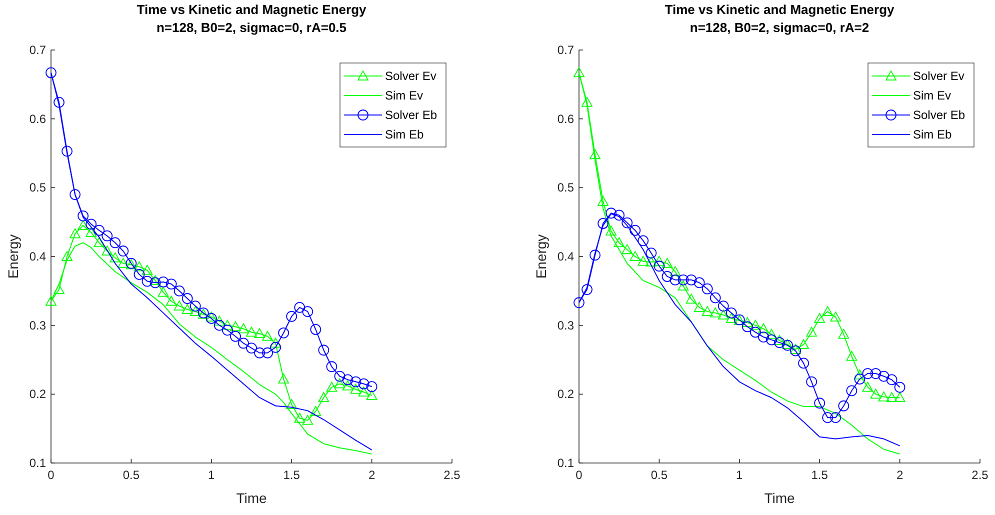 The width and height of the screenshot is (995, 515). Describe the element at coordinates (780, 27) in the screenshot. I see `chart-subtitle: n=128, B0=2, sigmac=0, rA=2` at that location.